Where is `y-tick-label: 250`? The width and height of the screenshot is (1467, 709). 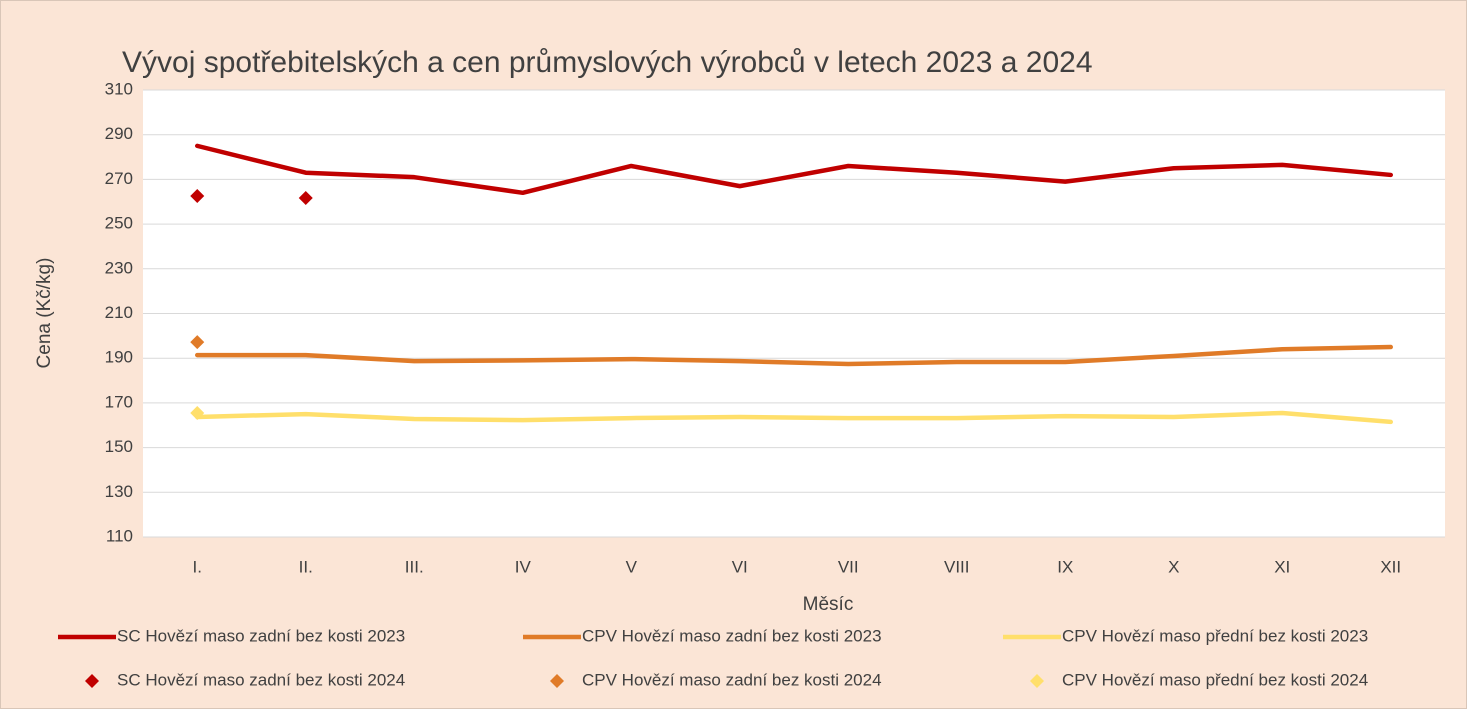 y-tick-label: 250 is located at coordinates (119, 223).